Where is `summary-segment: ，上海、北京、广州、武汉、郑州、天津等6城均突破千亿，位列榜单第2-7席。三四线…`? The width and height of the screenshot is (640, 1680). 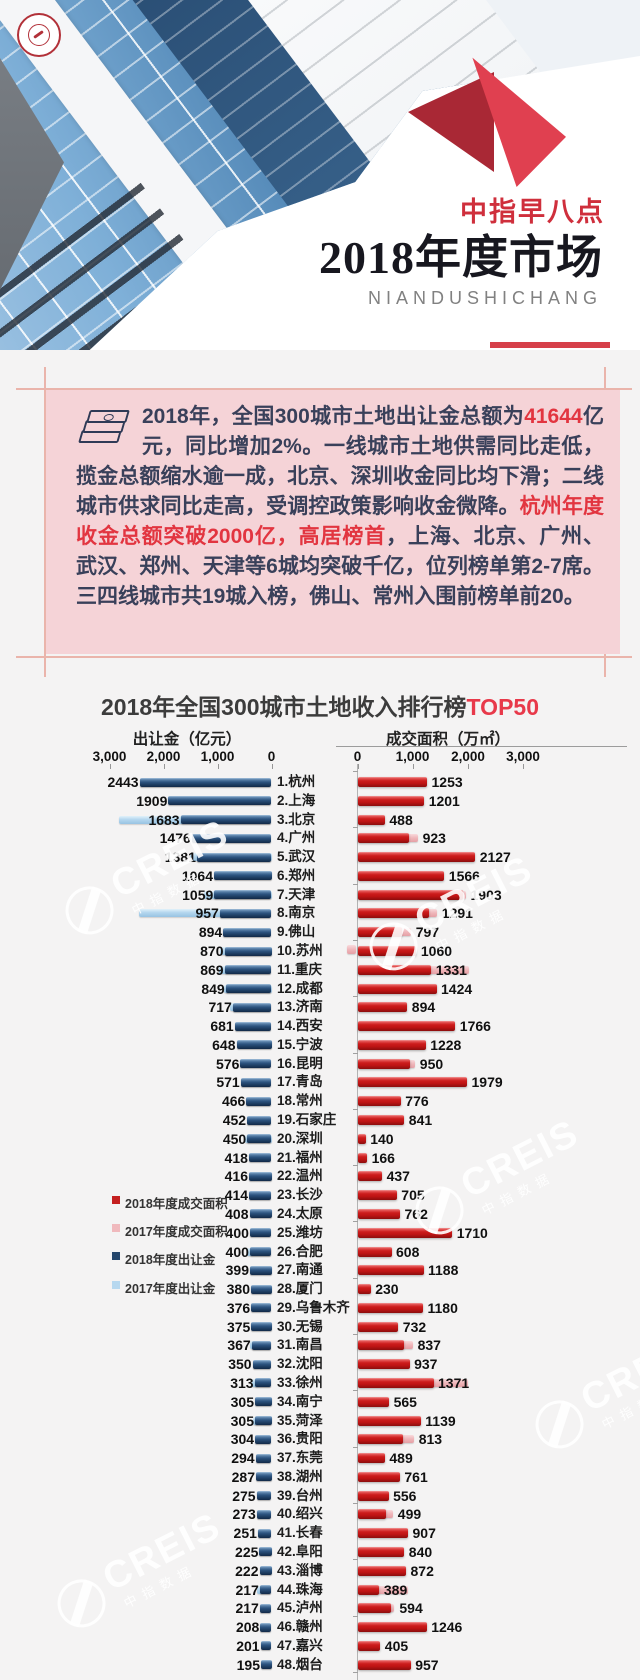
summary-segment: ，上海、北京、广州、武汉、郑州、天津等6城均突破千亿，位列榜单第2-7席。三四线… is located at coordinates (340, 566).